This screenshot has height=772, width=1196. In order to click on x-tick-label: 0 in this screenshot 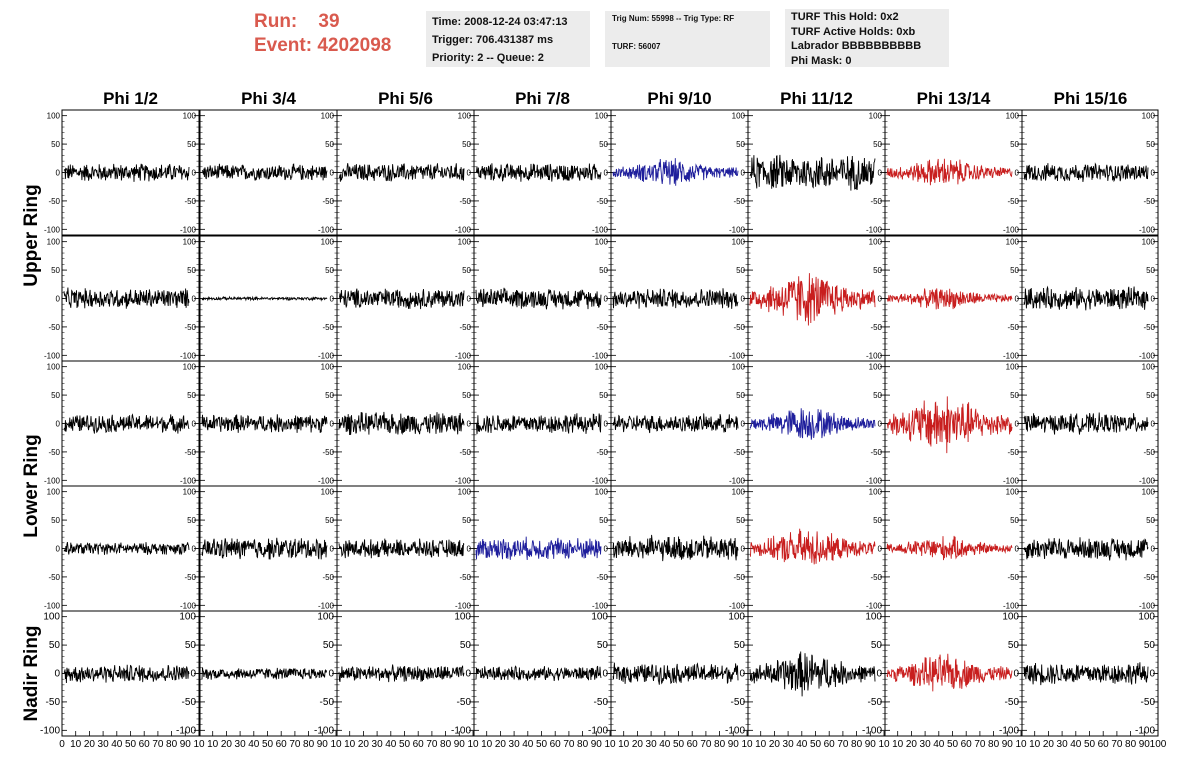, I will do `click(62, 744)`.